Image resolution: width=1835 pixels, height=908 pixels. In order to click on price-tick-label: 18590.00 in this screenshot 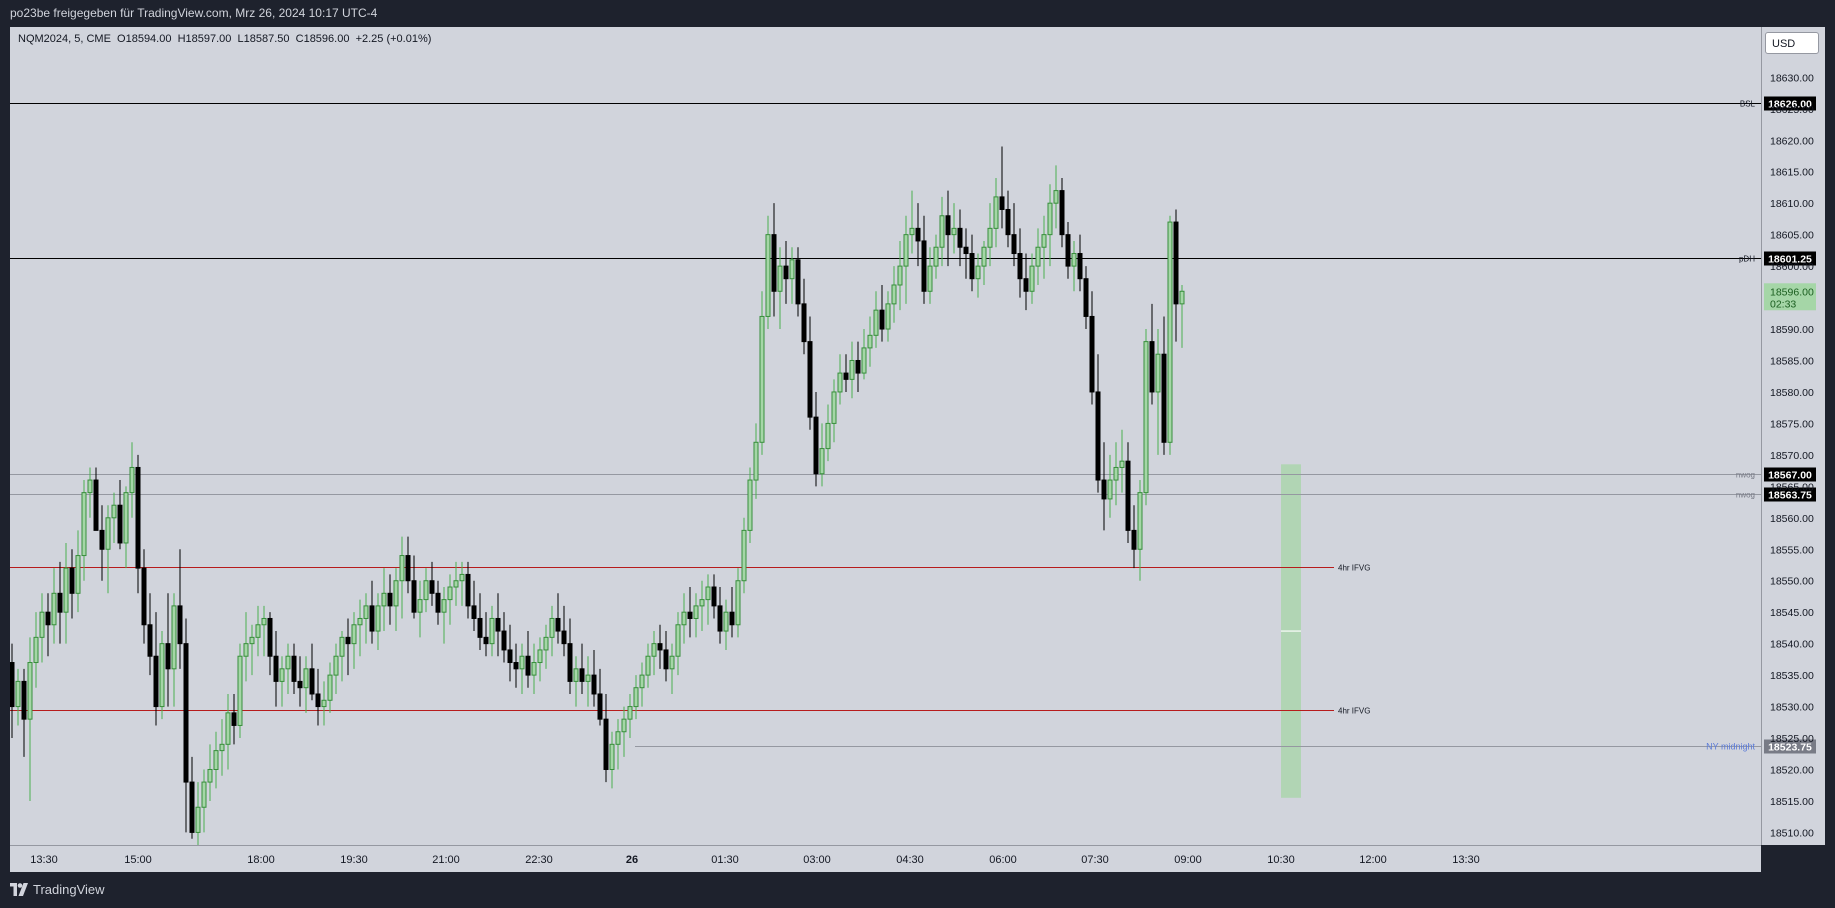, I will do `click(1792, 330)`.